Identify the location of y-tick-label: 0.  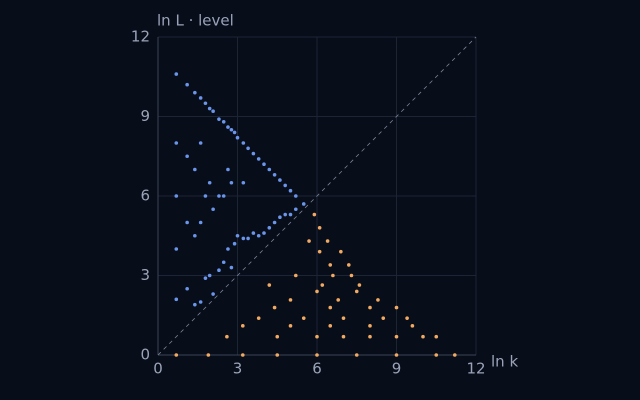
(145, 355).